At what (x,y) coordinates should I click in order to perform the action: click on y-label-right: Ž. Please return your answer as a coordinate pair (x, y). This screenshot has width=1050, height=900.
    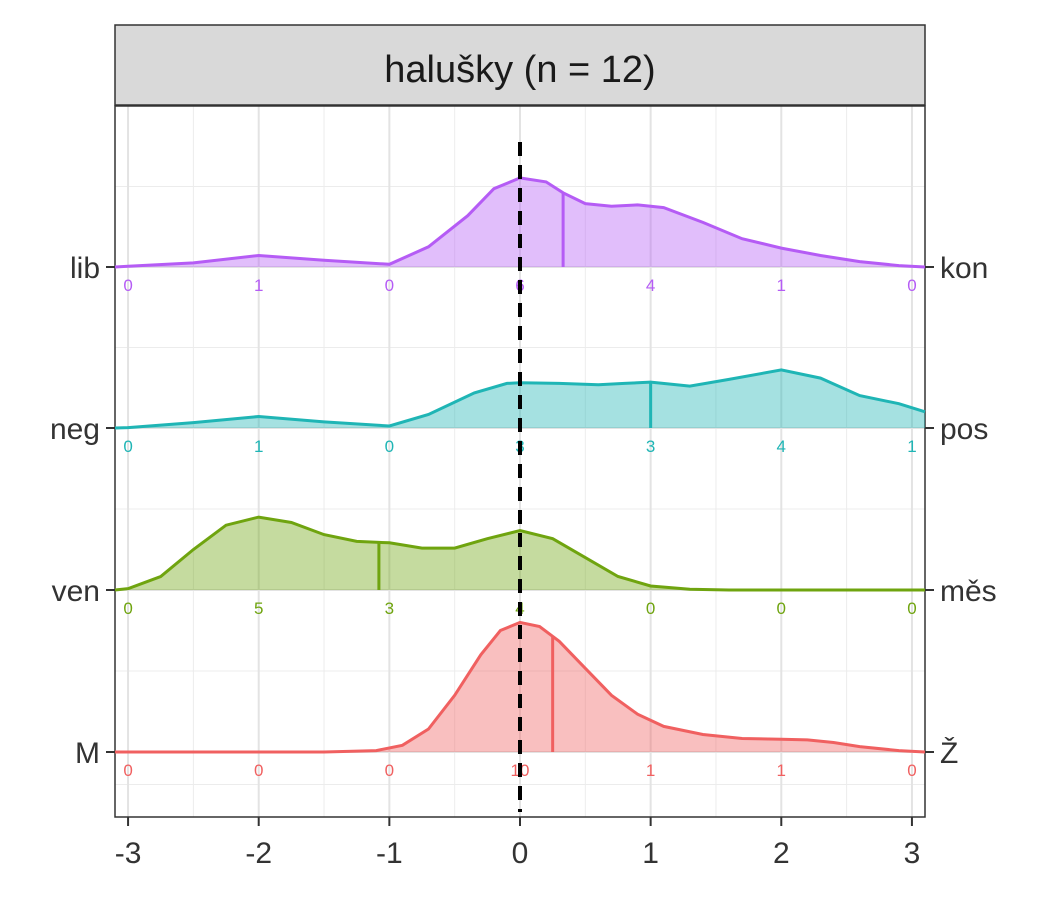
    Looking at the image, I should click on (949, 753).